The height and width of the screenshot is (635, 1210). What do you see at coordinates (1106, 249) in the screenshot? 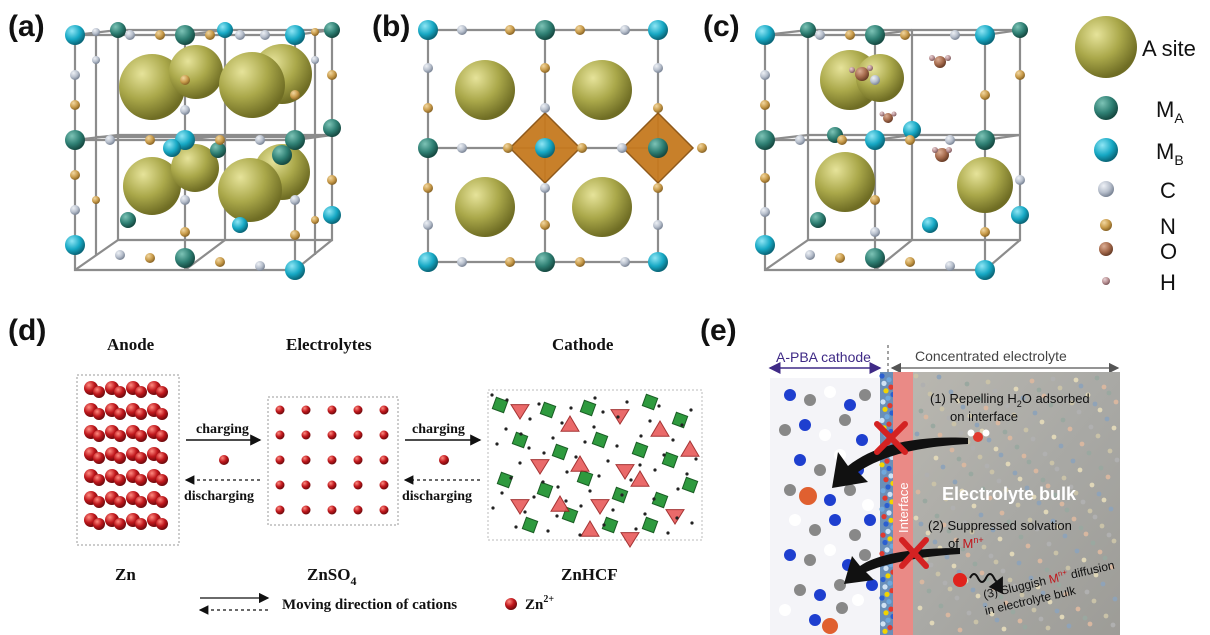
I see `legend-o-swatch` at bounding box center [1106, 249].